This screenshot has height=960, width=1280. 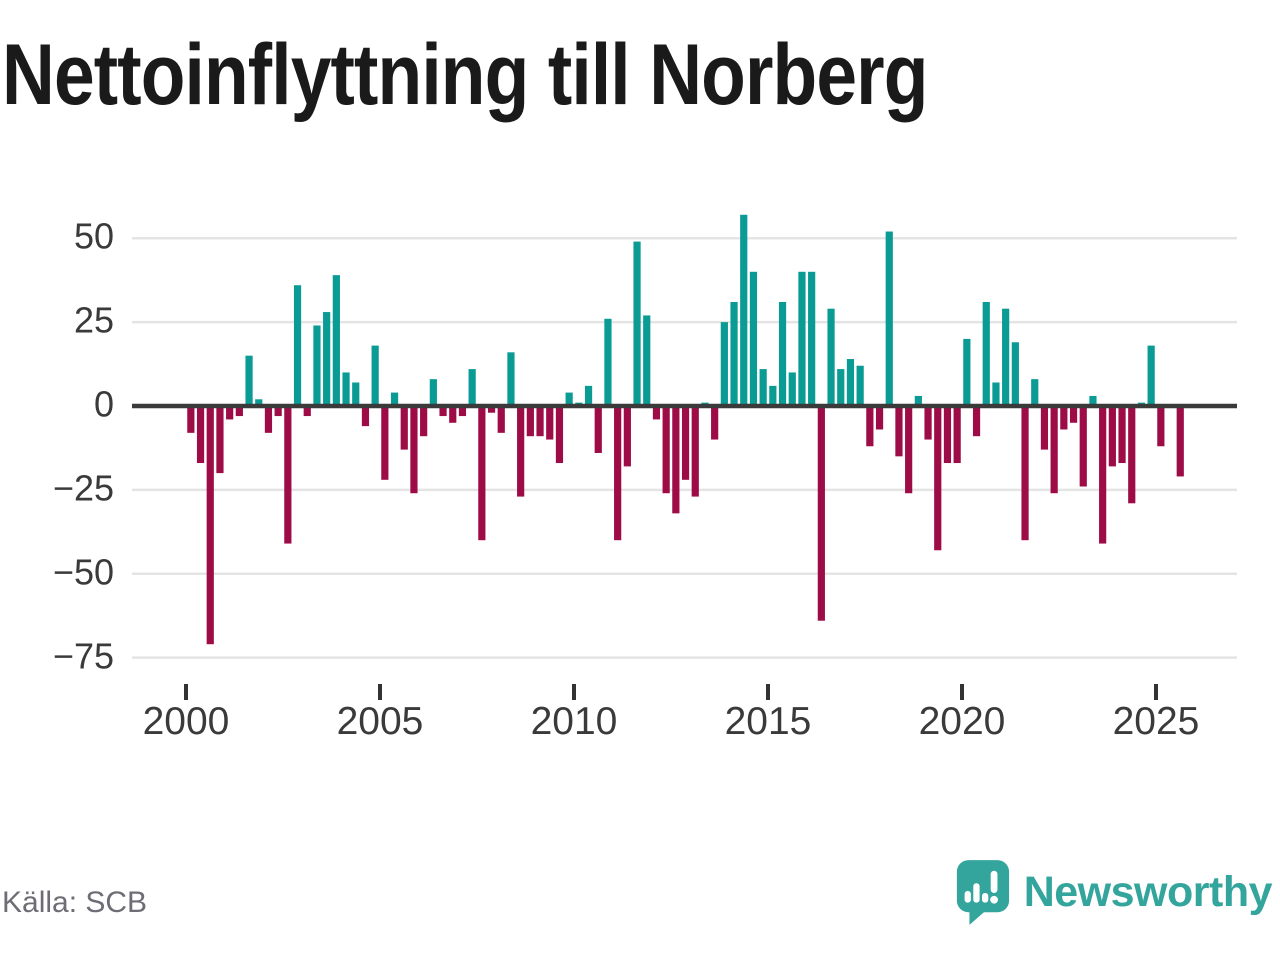 I want to click on y-axis-label: −25, so click(x=83, y=488).